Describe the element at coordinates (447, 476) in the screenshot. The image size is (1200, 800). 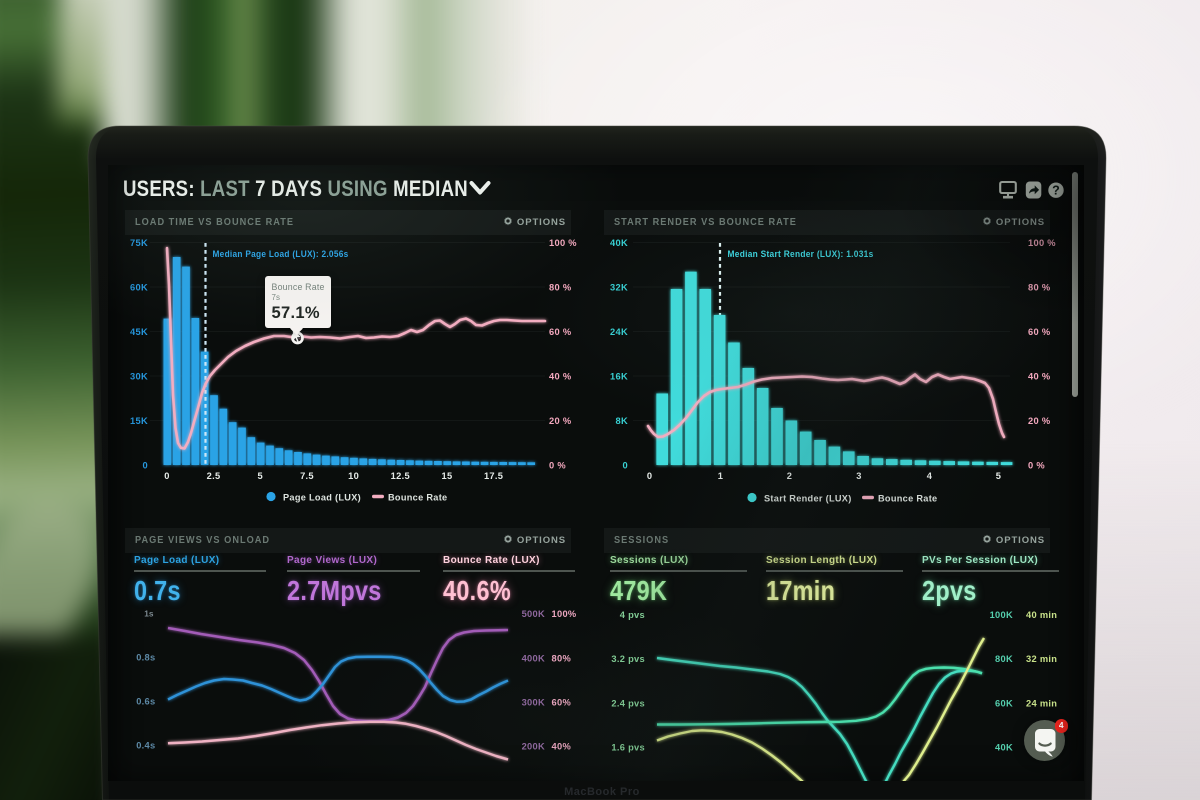
I see `svg-text: 15` at that location.